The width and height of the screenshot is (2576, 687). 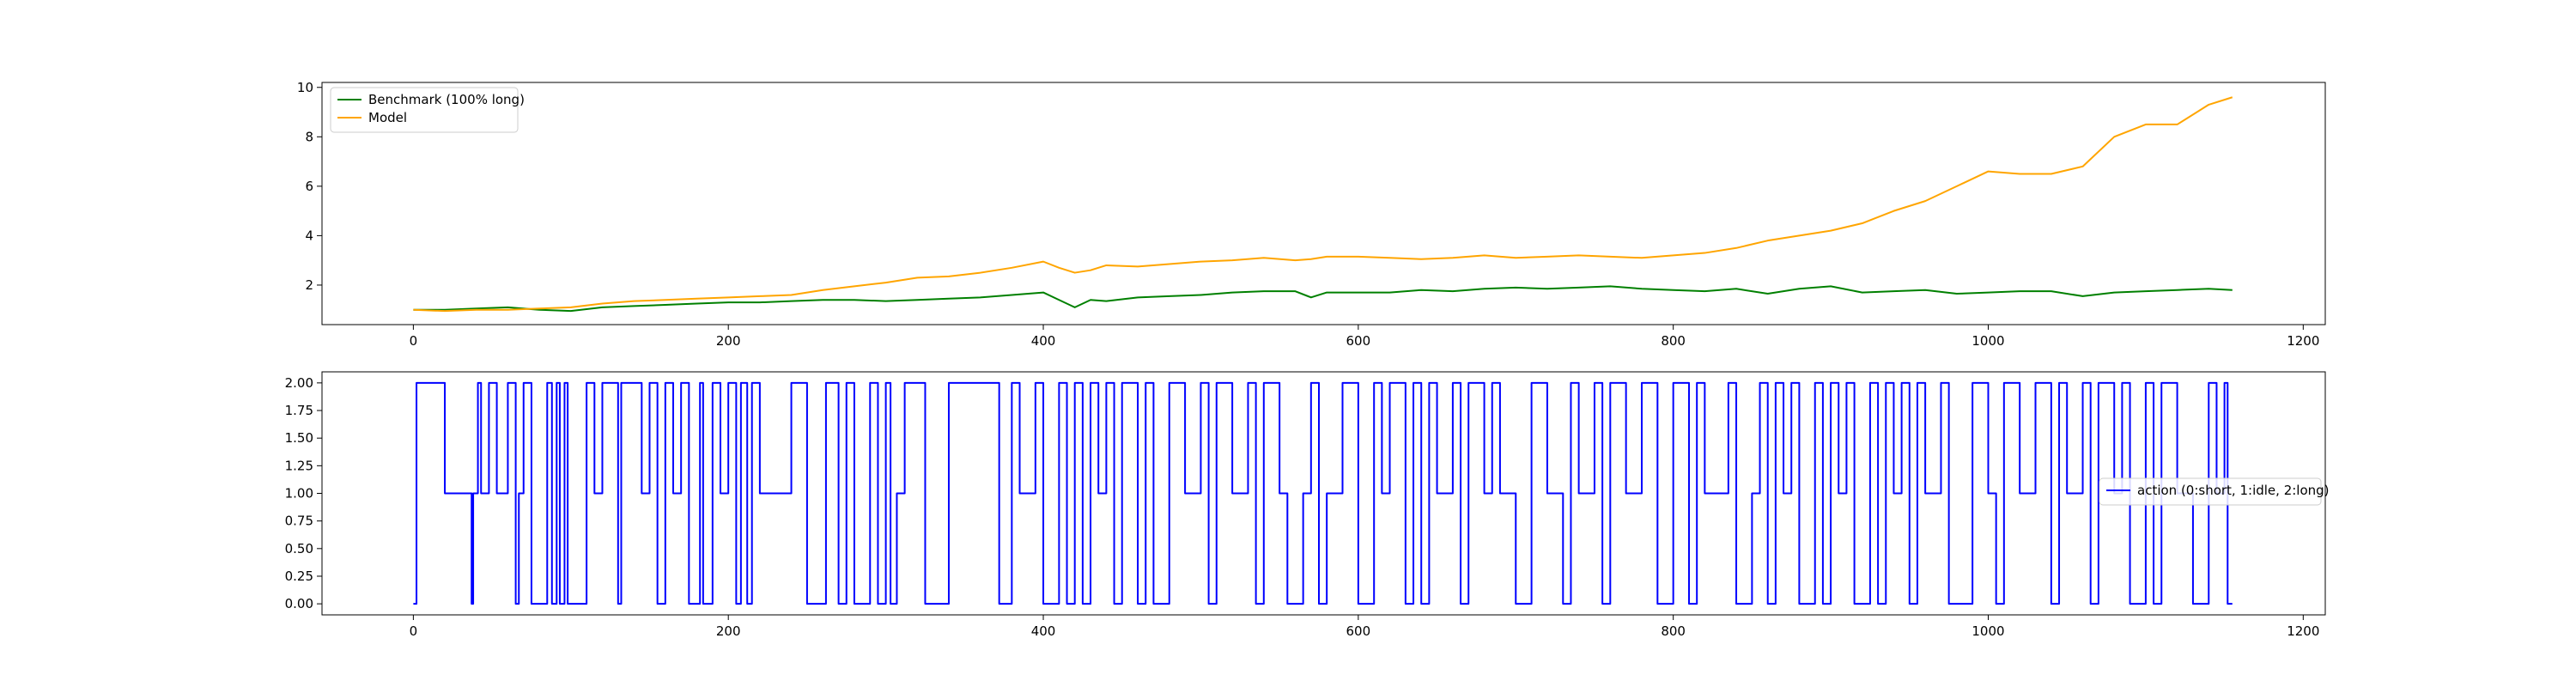 I want to click on legend-label: action (0:short, 1:idle, 2:long), so click(x=2233, y=490).